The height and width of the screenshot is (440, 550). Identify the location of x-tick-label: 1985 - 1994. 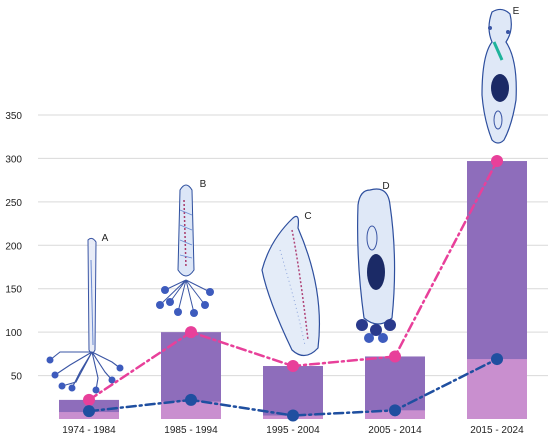
(191, 430).